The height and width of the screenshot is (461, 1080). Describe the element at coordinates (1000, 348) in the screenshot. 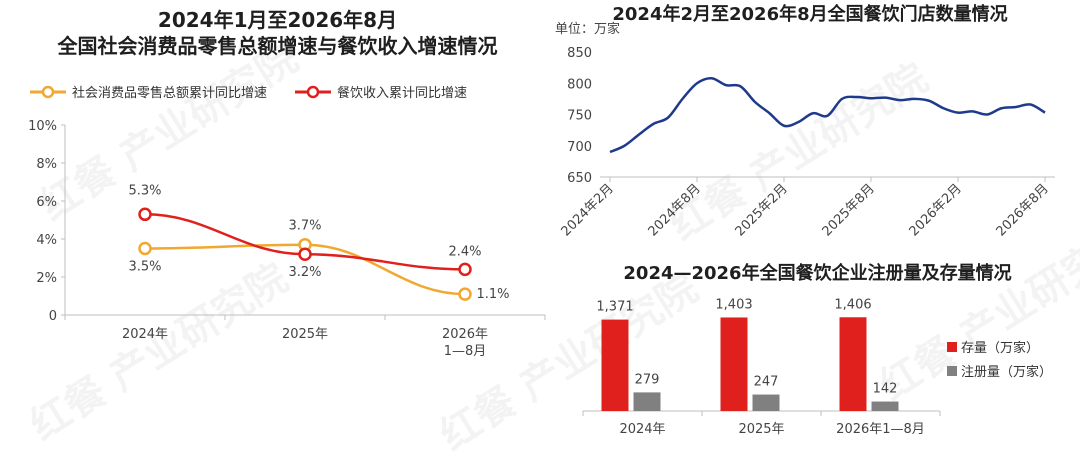

I see `legend-label-0: 存量（万家）` at that location.